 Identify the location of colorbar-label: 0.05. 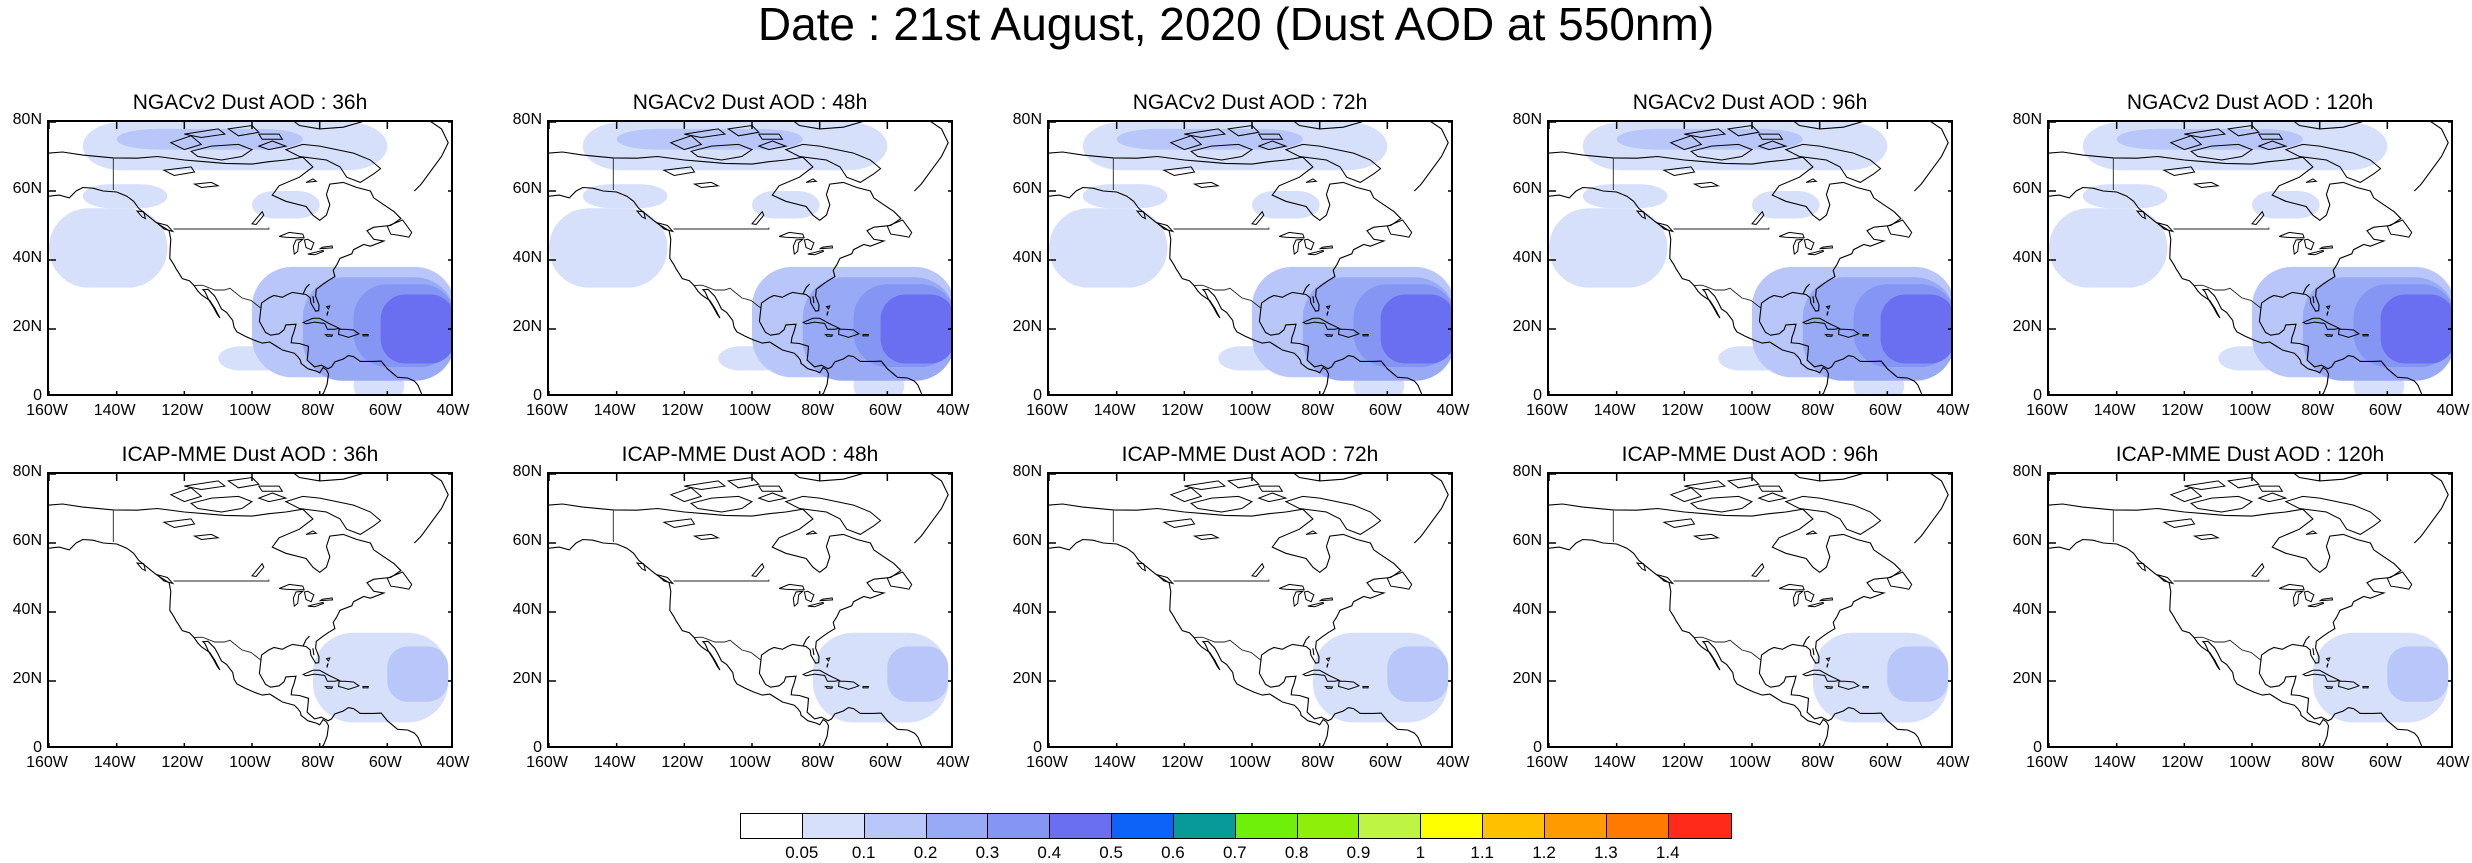
(802, 852).